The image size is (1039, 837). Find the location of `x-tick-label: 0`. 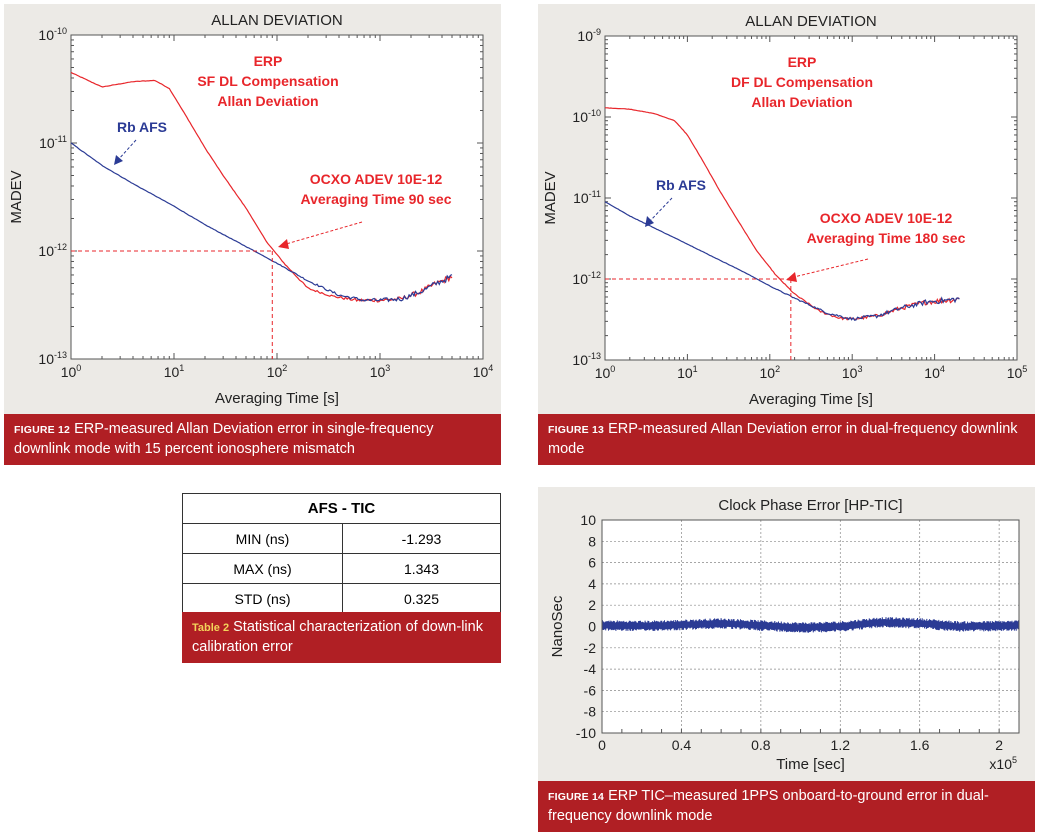

x-tick-label: 0 is located at coordinates (602, 745).